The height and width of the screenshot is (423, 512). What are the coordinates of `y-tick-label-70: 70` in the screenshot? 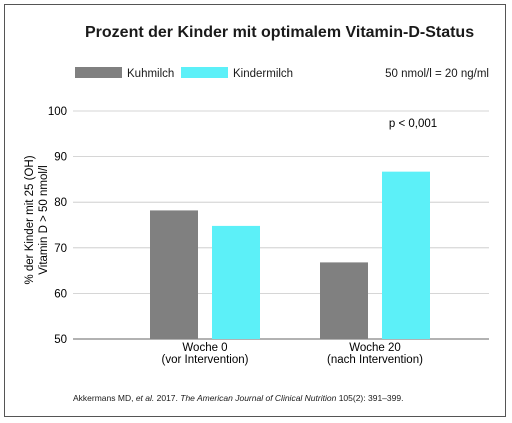 It's located at (60, 249).